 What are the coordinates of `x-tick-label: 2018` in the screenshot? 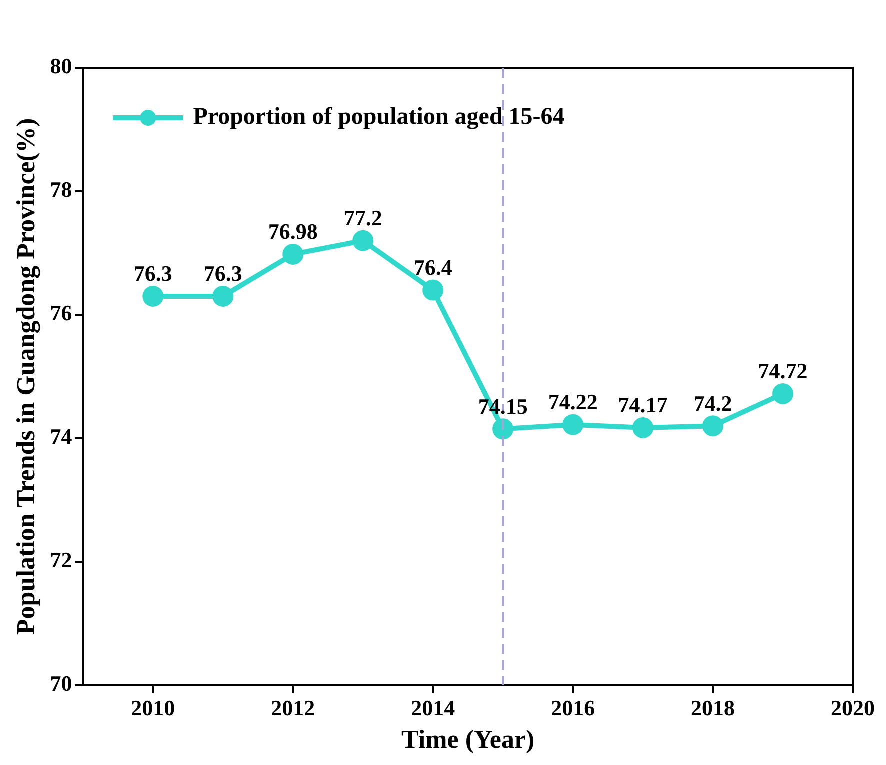 It's located at (713, 707).